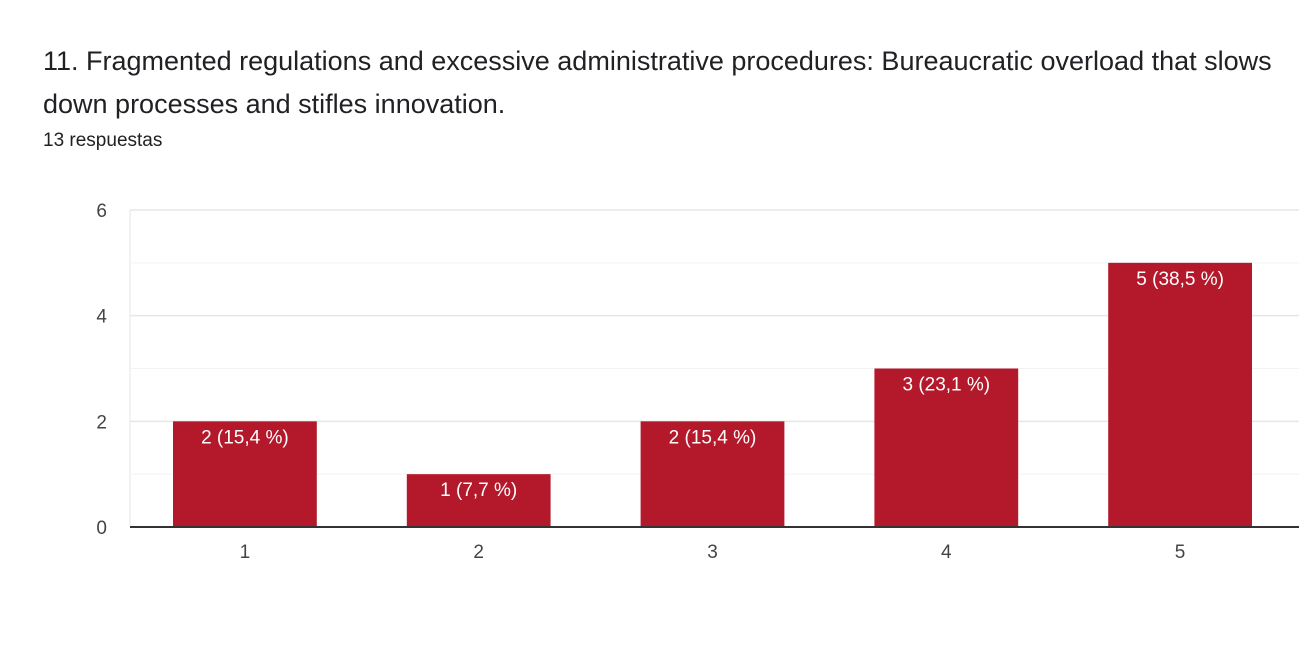 The image size is (1299, 660). Describe the element at coordinates (101, 528) in the screenshot. I see `y-tick-label: 0` at that location.